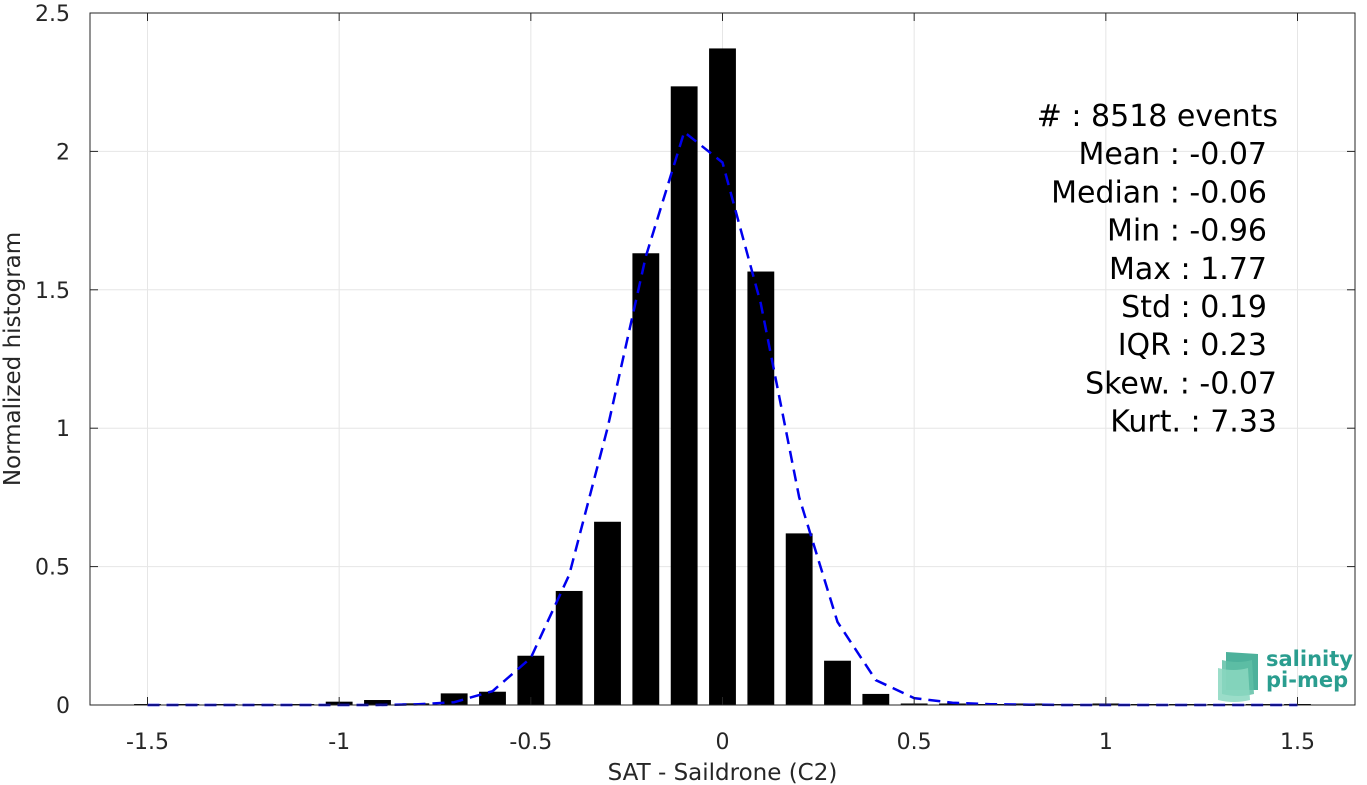  What do you see at coordinates (914, 742) in the screenshot?
I see `x-tick-label: 0.5` at bounding box center [914, 742].